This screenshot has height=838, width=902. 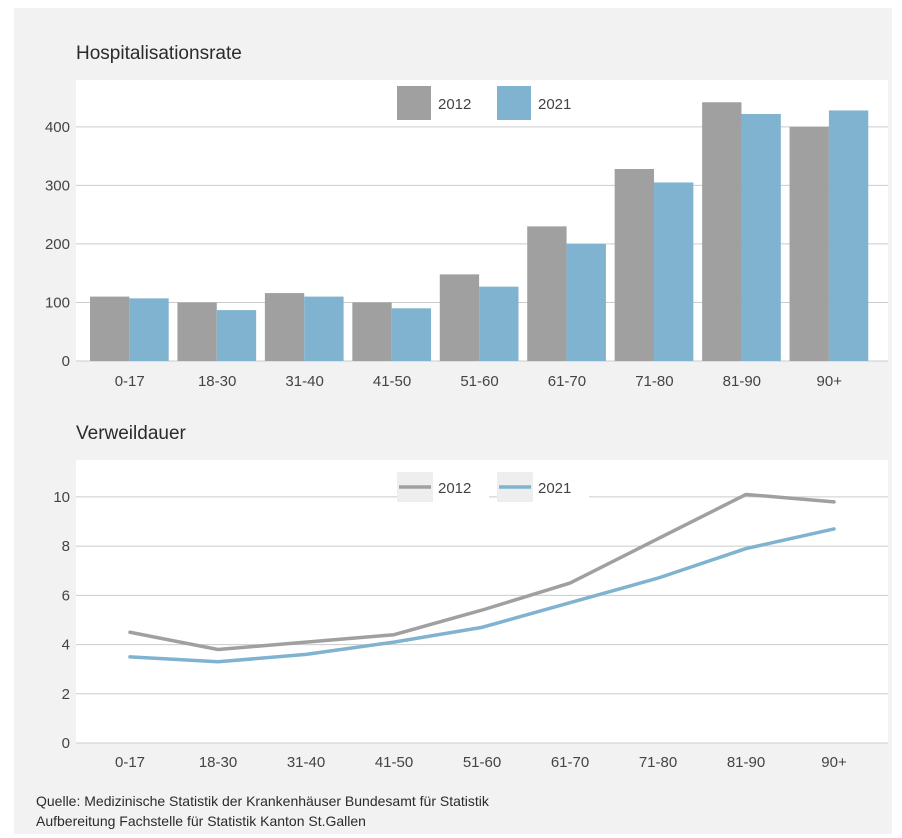 I want to click on y-tick-label: 8, so click(x=66, y=546).